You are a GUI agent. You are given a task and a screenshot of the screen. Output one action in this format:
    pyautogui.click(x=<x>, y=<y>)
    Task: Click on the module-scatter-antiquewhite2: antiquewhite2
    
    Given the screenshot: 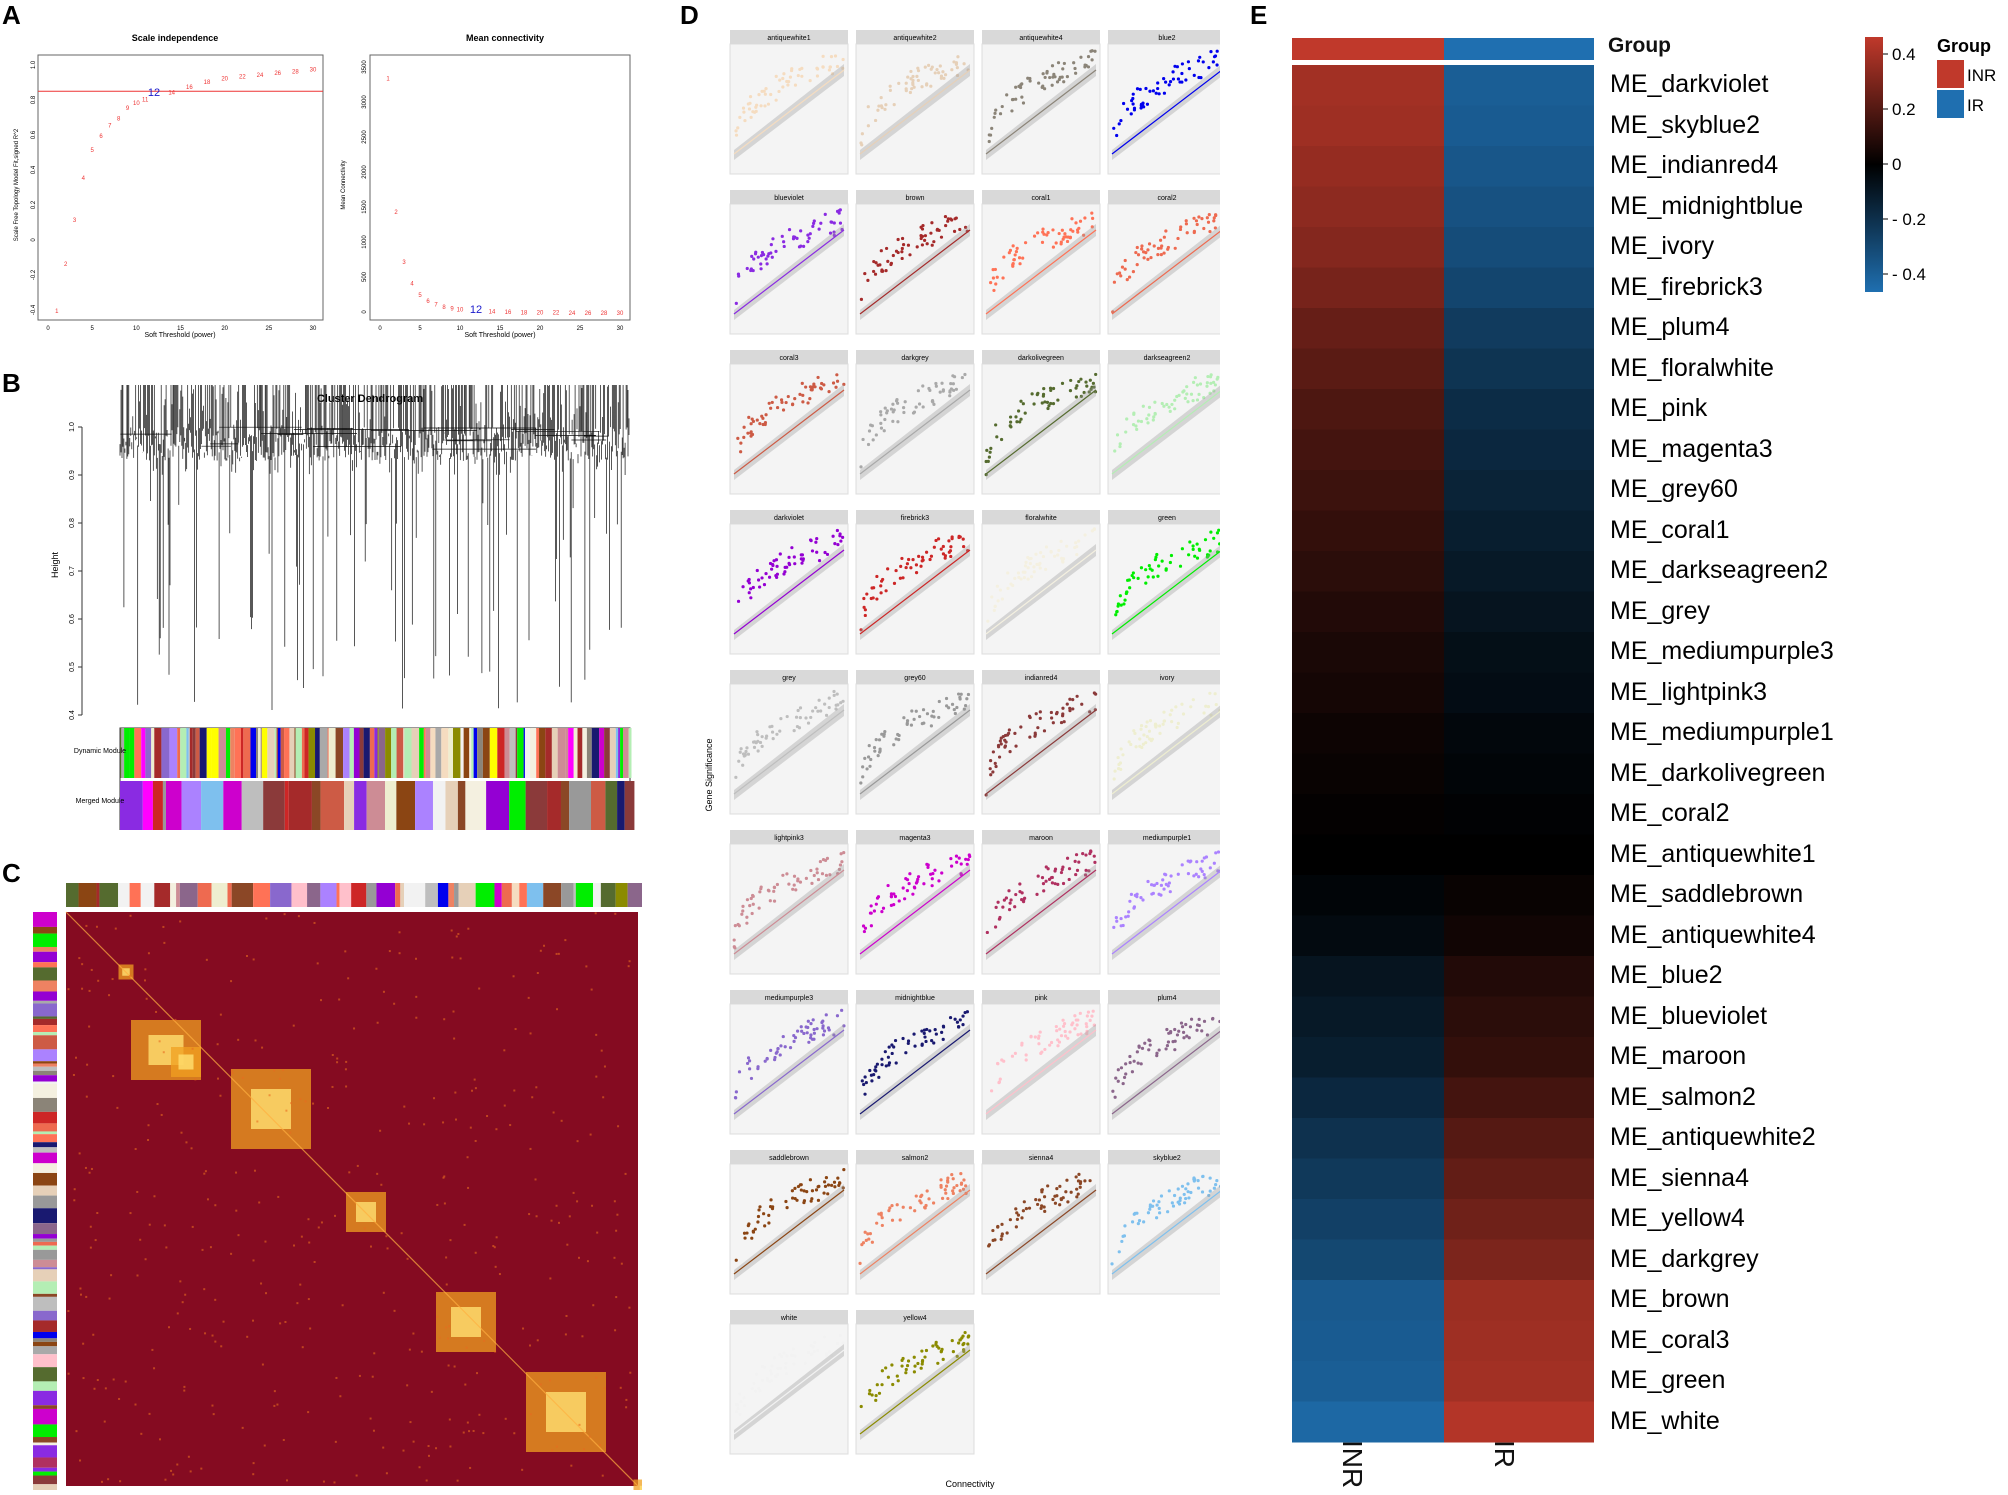 What is the action you would take?
    pyautogui.click(x=915, y=102)
    